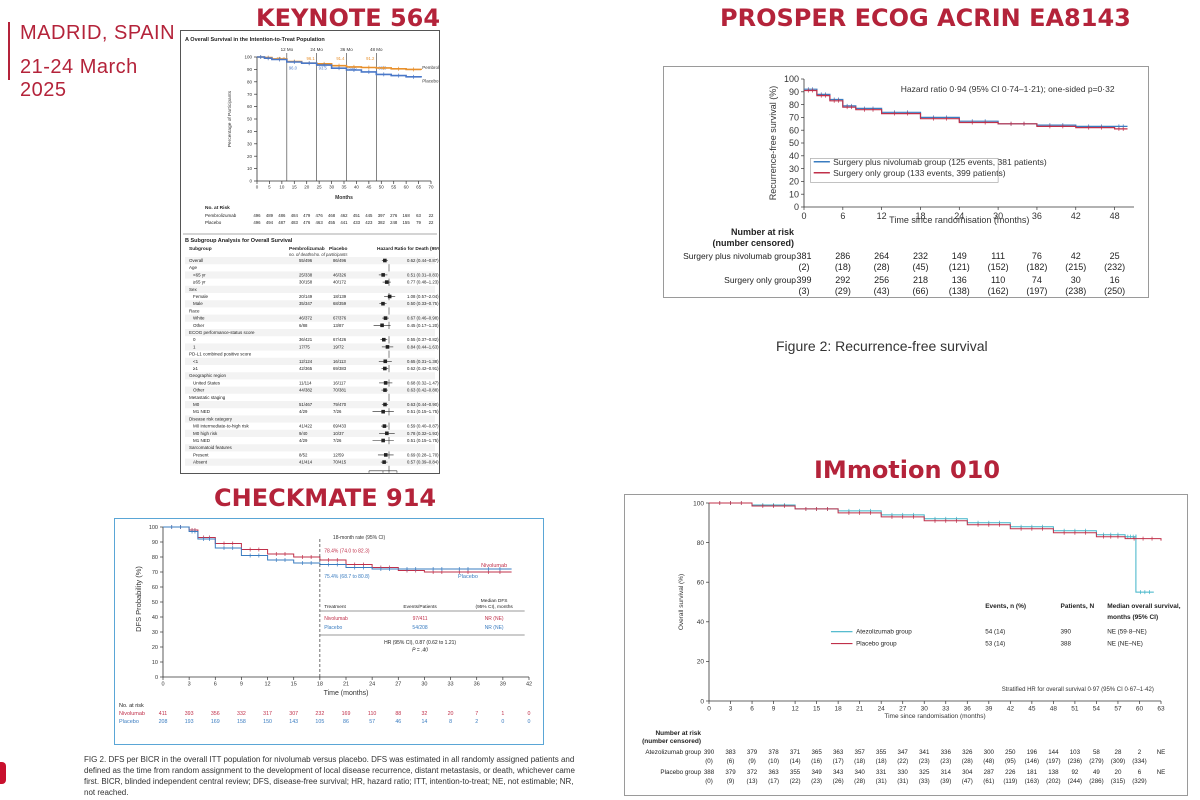  I want to click on checkmate-x-tick-label: 27, so click(398, 685).